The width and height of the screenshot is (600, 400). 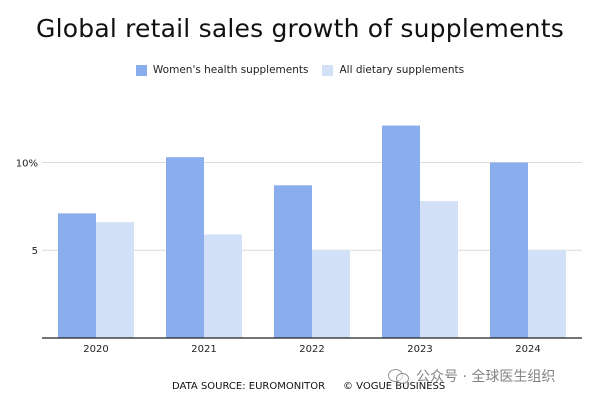 I want to click on legend-item-womens-health: Women's health supplements, so click(x=222, y=70).